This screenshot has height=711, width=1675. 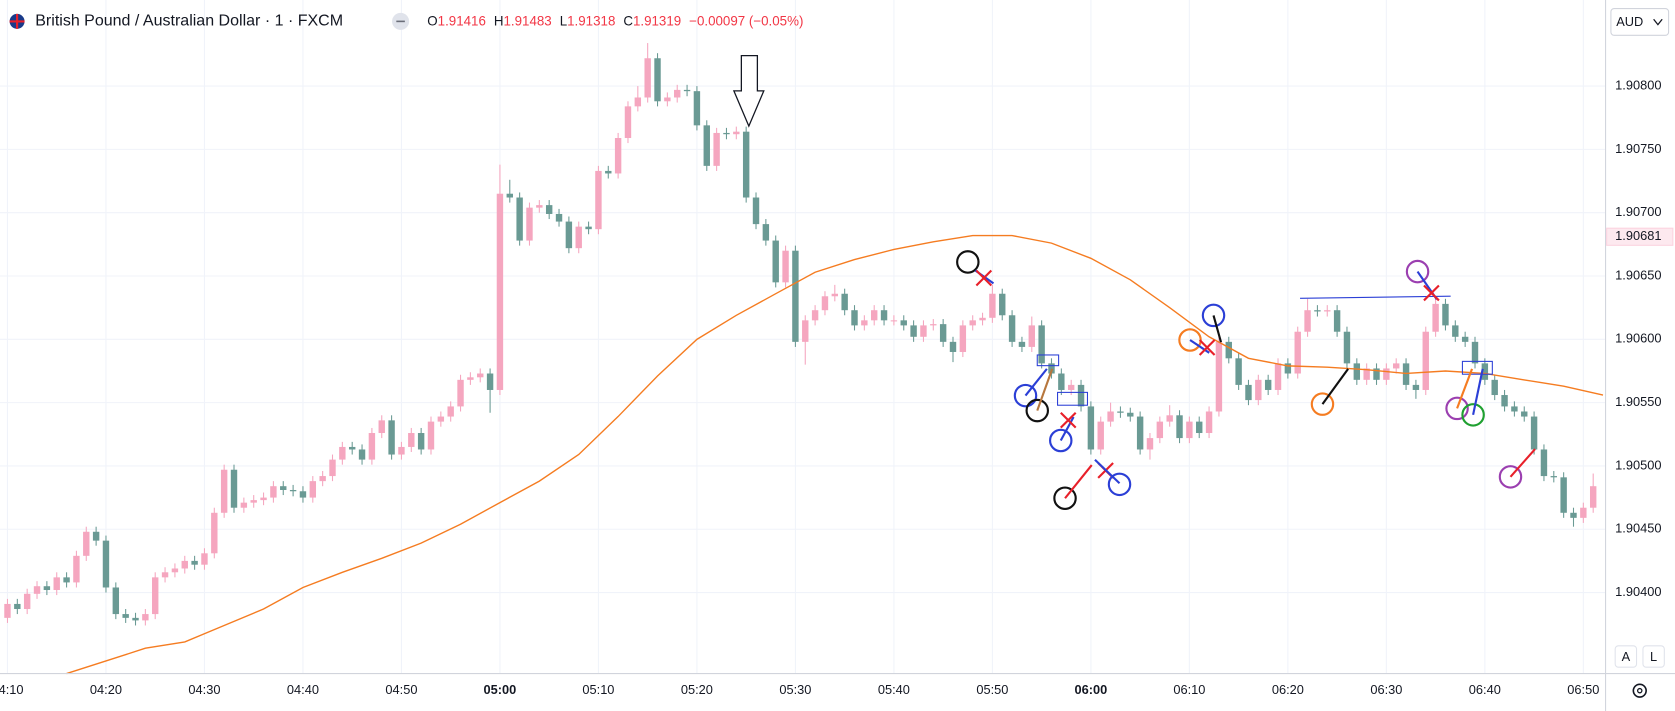 What do you see at coordinates (1477, 367) in the screenshot?
I see `box` at bounding box center [1477, 367].